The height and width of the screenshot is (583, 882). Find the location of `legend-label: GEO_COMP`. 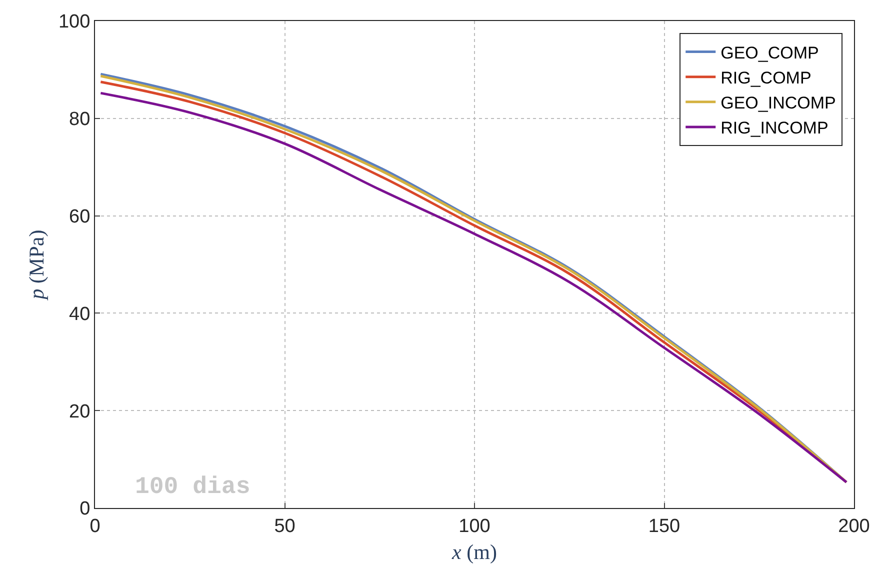

legend-label: GEO_COMP is located at coordinates (769, 52).